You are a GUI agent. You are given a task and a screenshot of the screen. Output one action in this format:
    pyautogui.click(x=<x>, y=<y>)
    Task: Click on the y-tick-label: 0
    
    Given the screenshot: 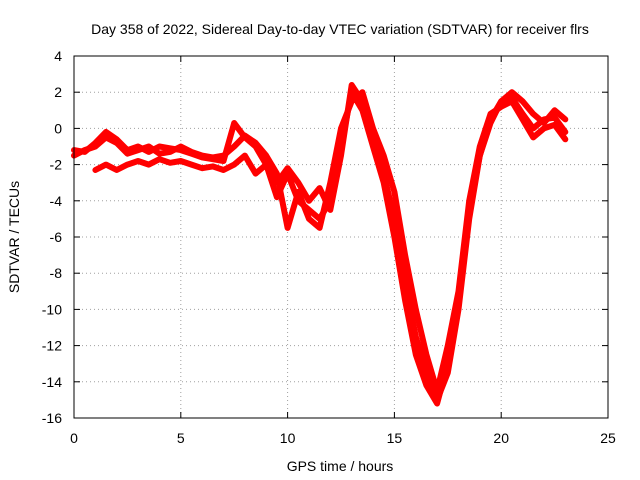 What is the action you would take?
    pyautogui.click(x=58, y=128)
    